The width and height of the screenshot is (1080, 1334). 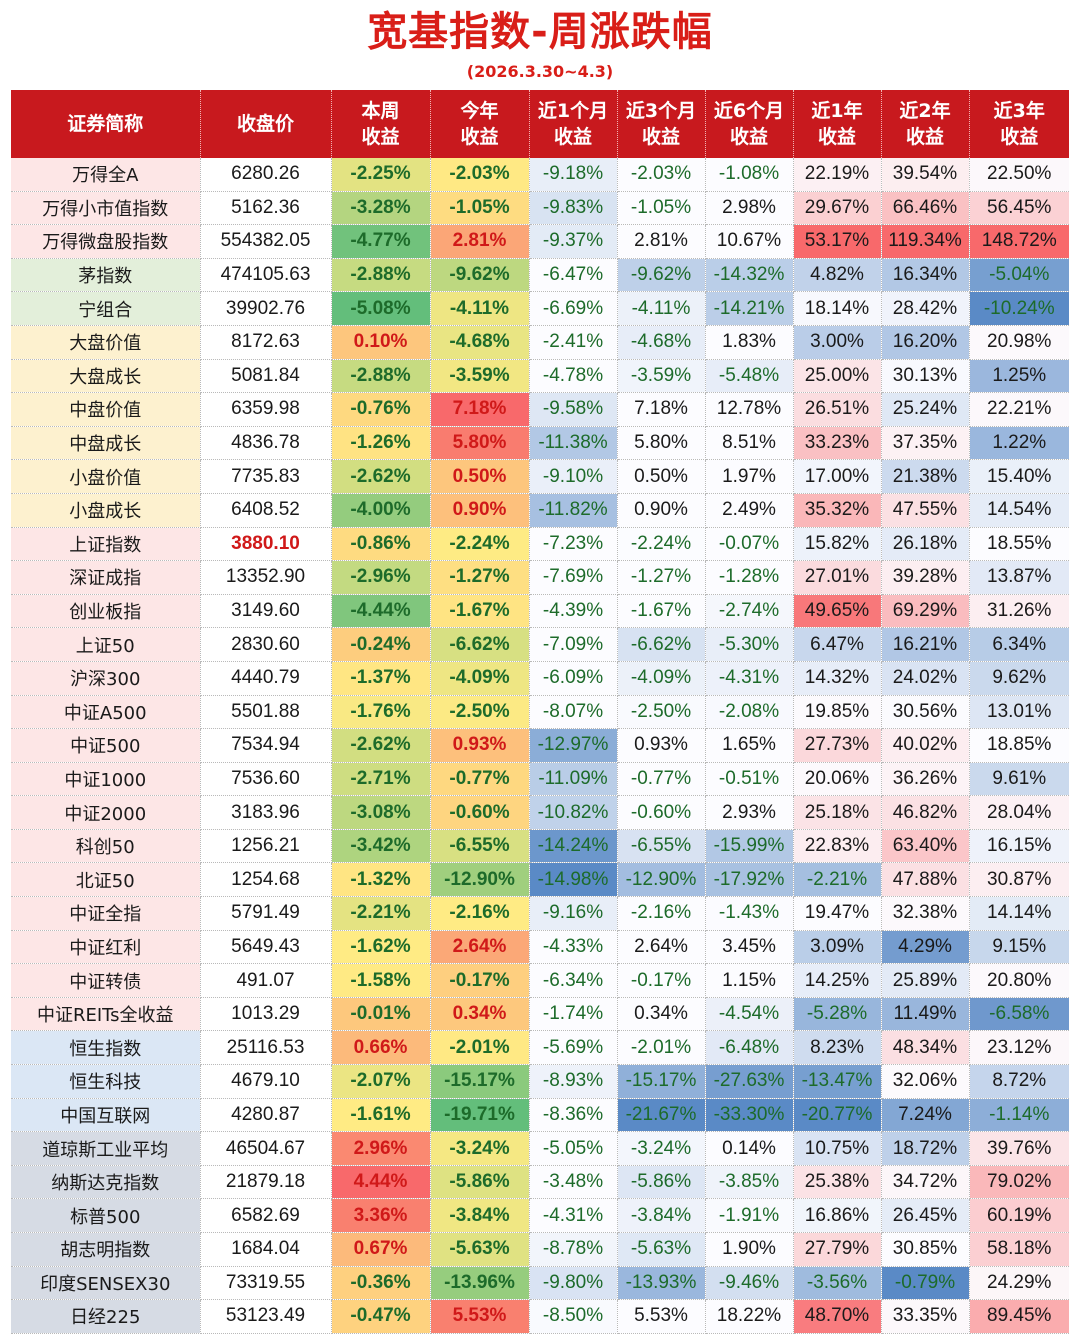 What do you see at coordinates (749, 1081) in the screenshot?
I see `cell-6m: -27.63%` at bounding box center [749, 1081].